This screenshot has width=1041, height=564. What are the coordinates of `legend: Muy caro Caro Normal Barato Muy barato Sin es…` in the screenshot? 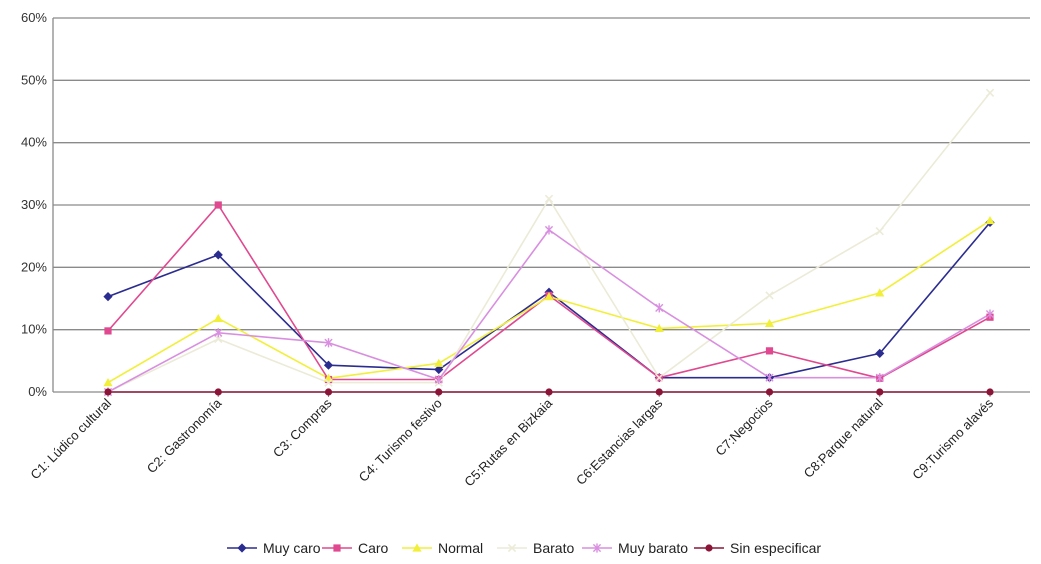 It's located at (524, 548).